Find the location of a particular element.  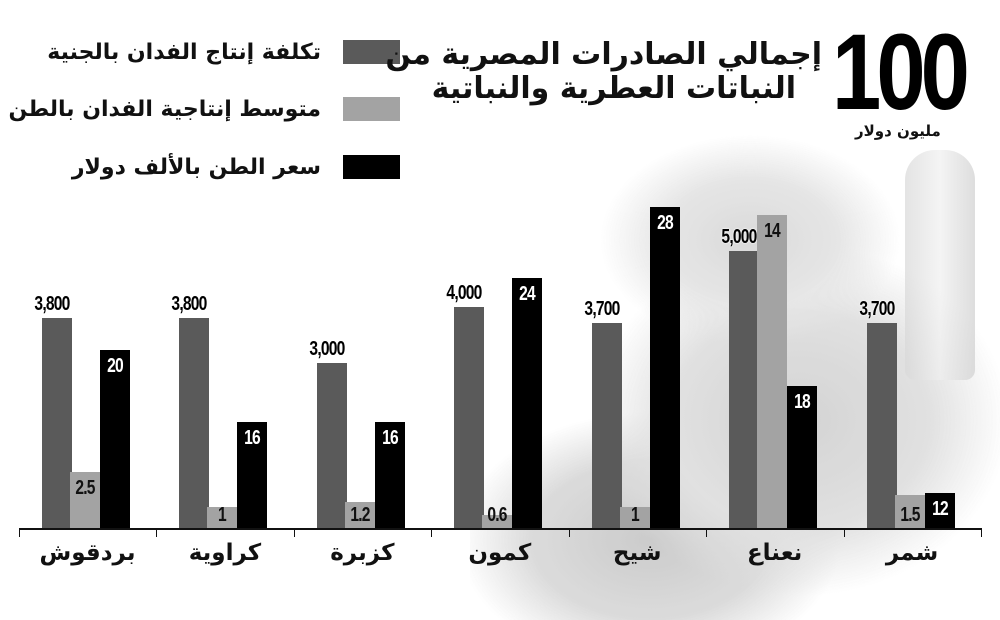

legend-item-price: سعر الطن بالألف دولار is located at coordinates (236, 167).